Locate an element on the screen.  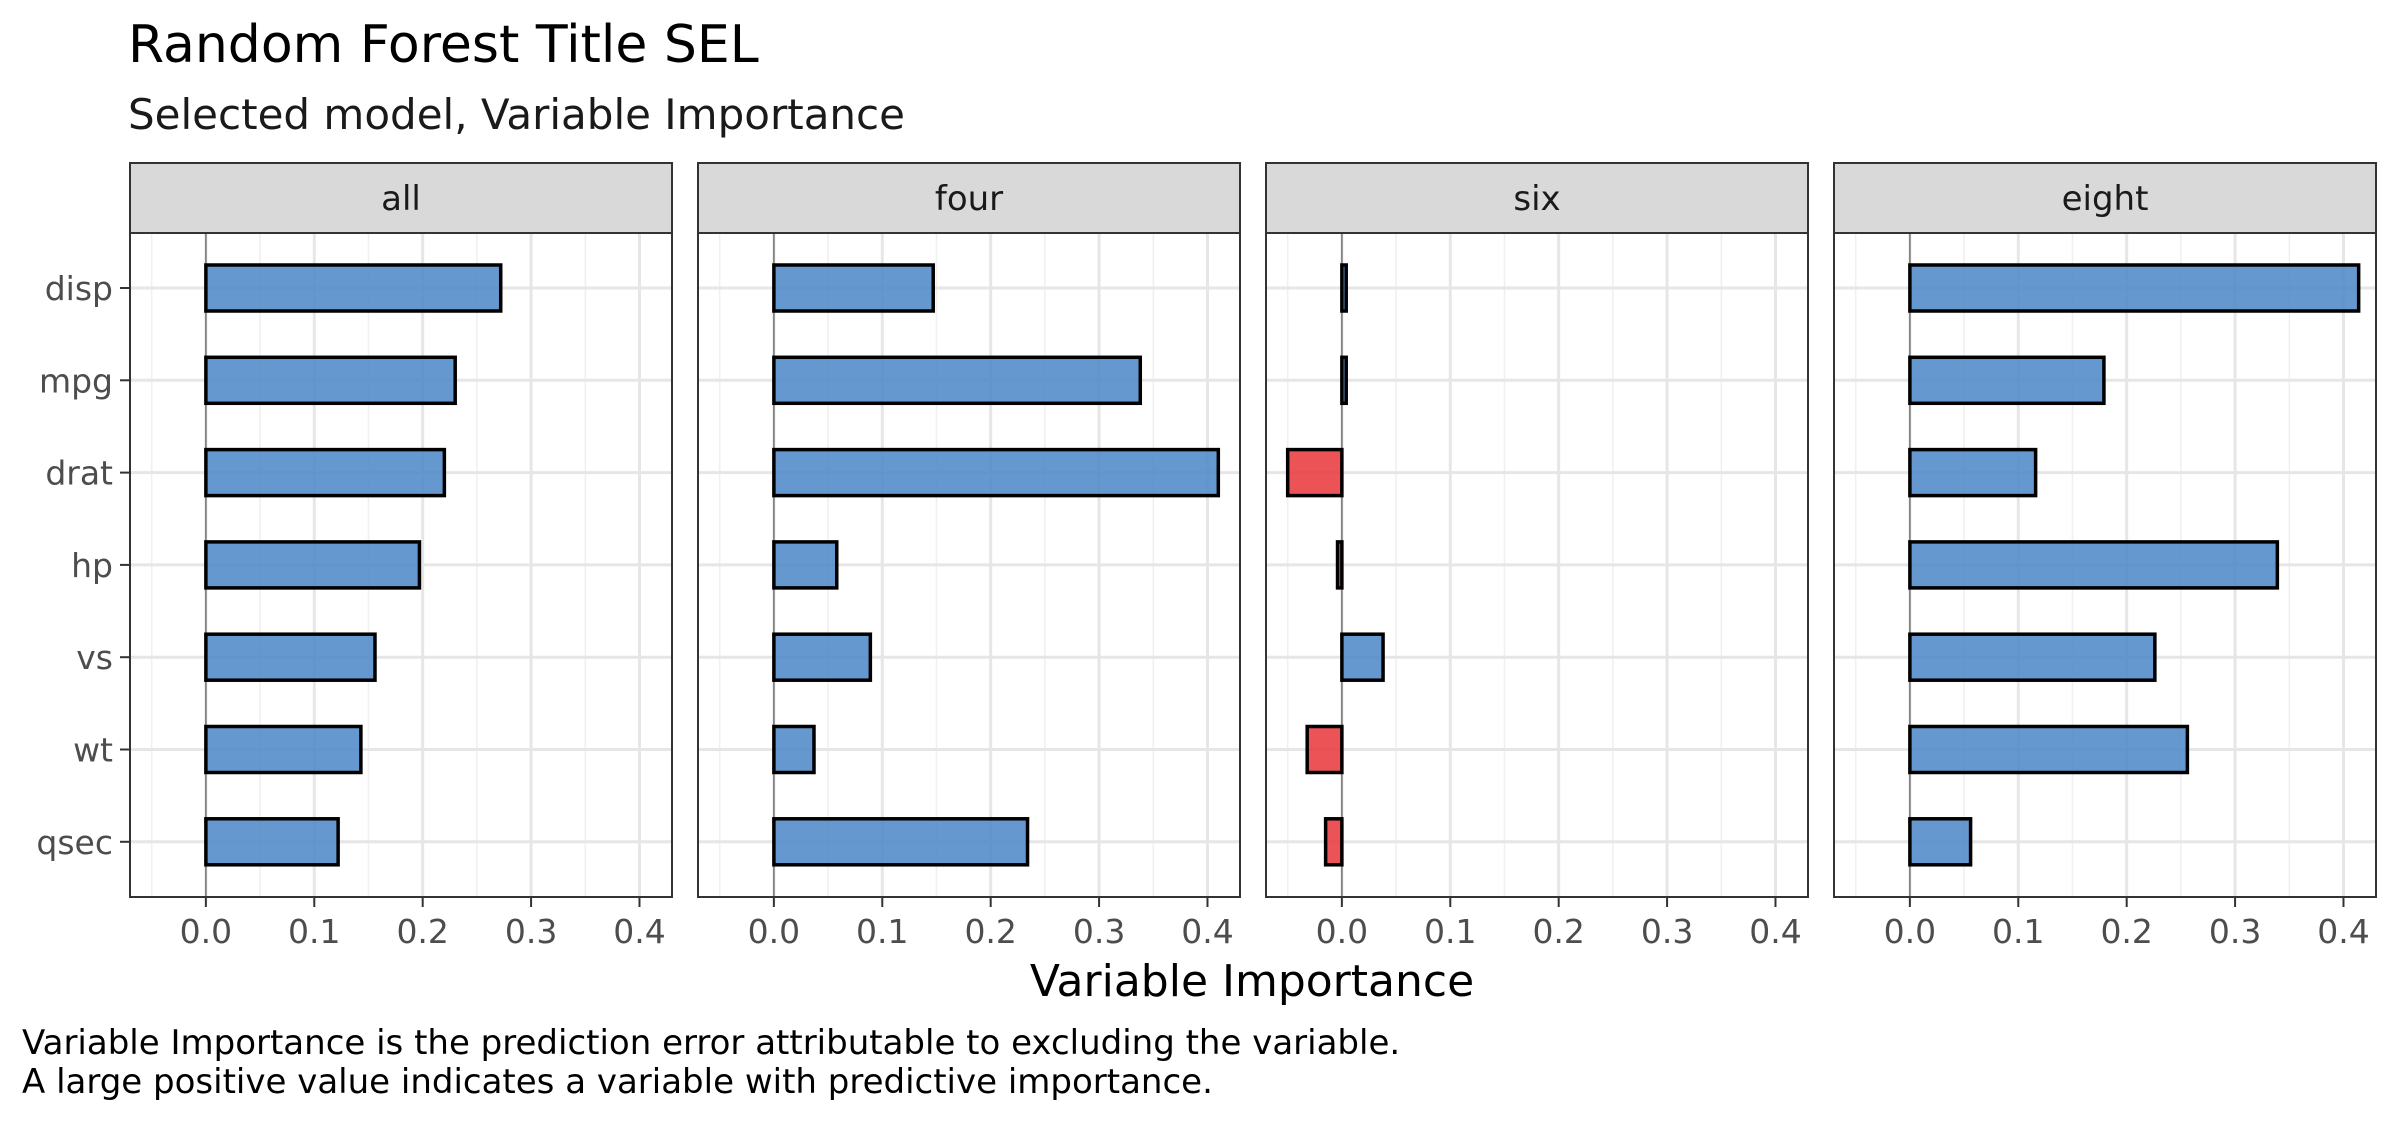
y-tick-label-disp: disp is located at coordinates (79, 288).